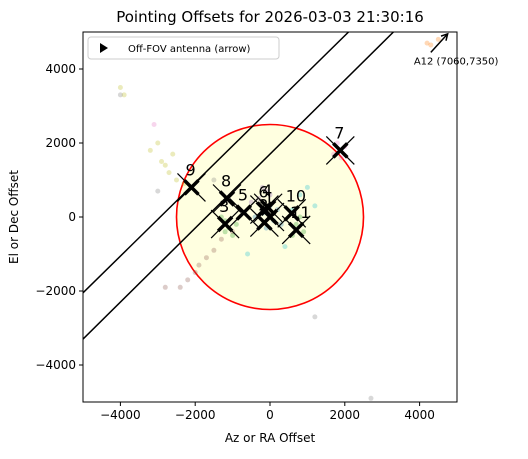 Image resolution: width=528 pixels, height=459 pixels. What do you see at coordinates (269, 199) in the screenshot?
I see `antenna-label: 1` at bounding box center [269, 199].